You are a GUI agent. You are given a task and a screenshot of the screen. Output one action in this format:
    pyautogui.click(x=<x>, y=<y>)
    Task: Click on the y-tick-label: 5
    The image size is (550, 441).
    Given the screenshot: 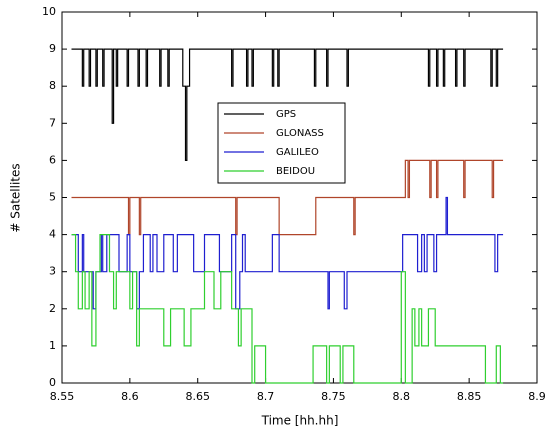 What is the action you would take?
    pyautogui.click(x=52, y=197)
    